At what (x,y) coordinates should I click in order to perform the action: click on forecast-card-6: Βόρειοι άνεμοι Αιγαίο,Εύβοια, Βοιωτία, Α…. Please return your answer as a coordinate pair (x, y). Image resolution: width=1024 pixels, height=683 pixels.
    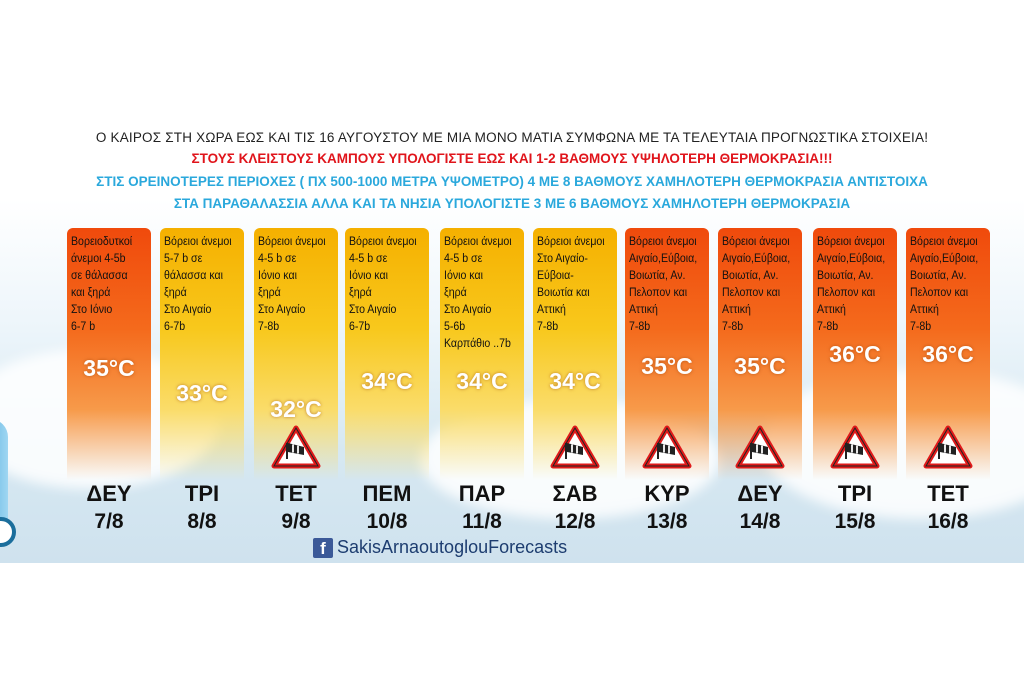
    Looking at the image, I should click on (667, 354).